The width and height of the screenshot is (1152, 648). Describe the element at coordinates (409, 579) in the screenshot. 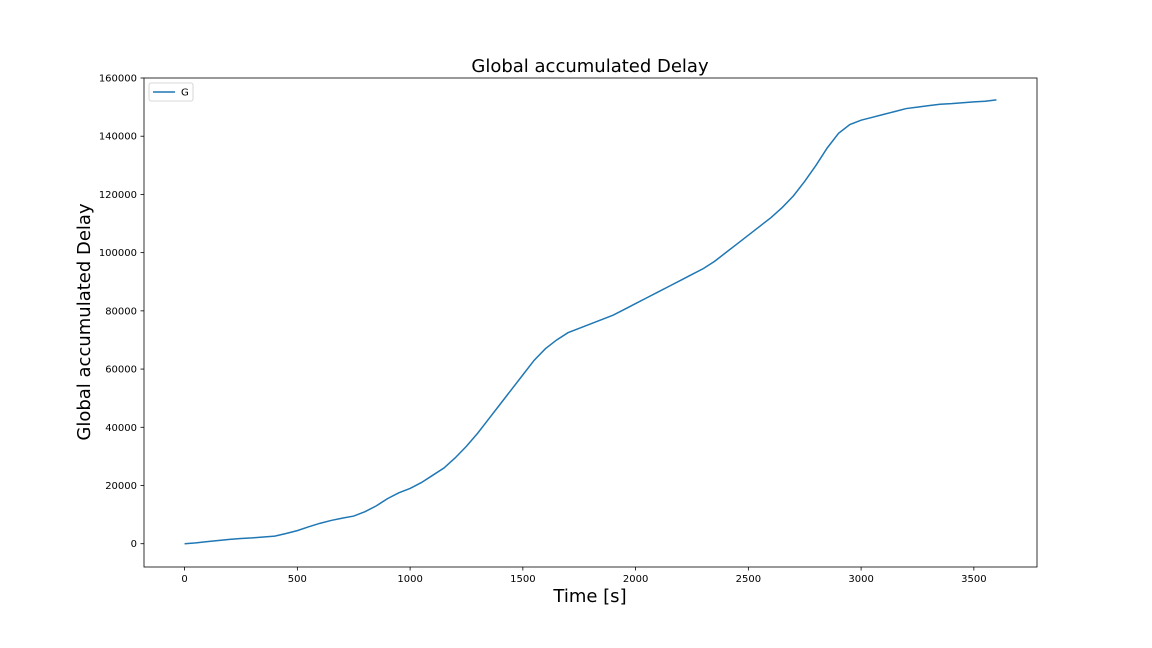

I see `x-tick-label: 1000` at that location.